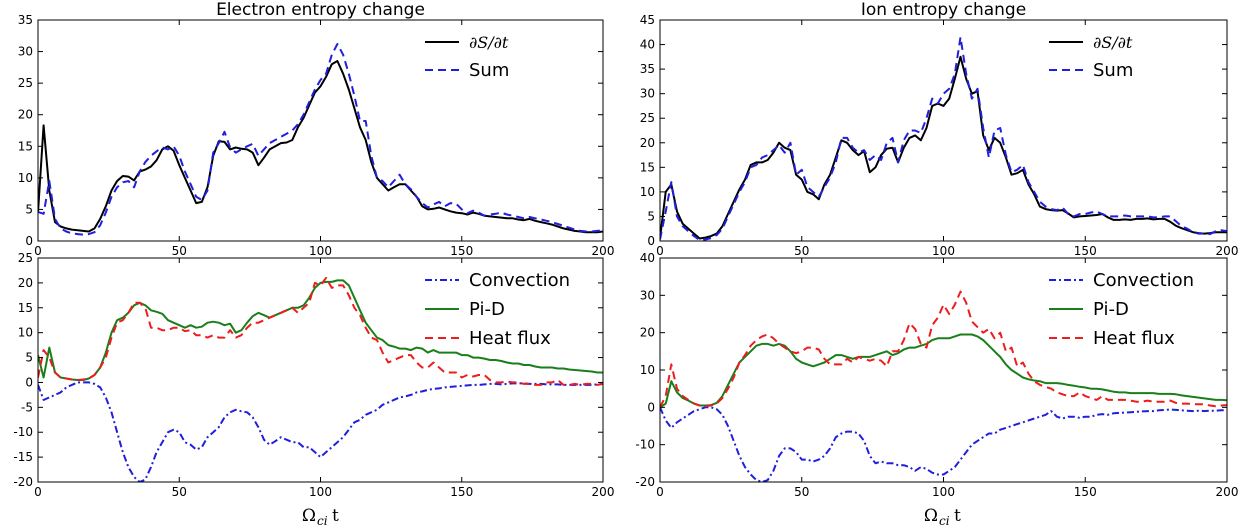 This screenshot has height=527, width=1251. I want to click on series-line-pi-d, so click(943, 371).